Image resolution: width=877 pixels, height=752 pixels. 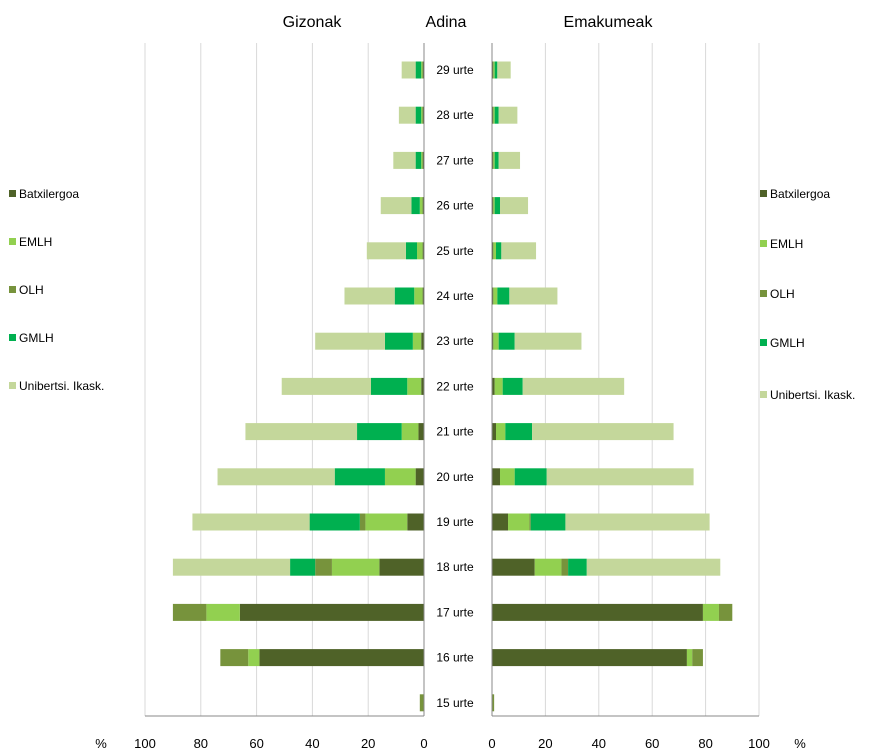 What do you see at coordinates (652, 743) in the screenshot?
I see `tick-label-right: 60` at bounding box center [652, 743].